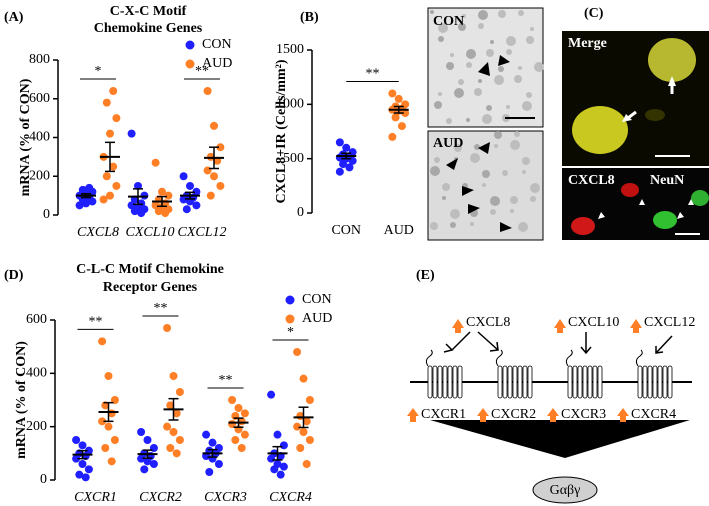 The width and height of the screenshot is (709, 506). Describe the element at coordinates (565, 490) in the screenshot. I see `g-protein` at that location.